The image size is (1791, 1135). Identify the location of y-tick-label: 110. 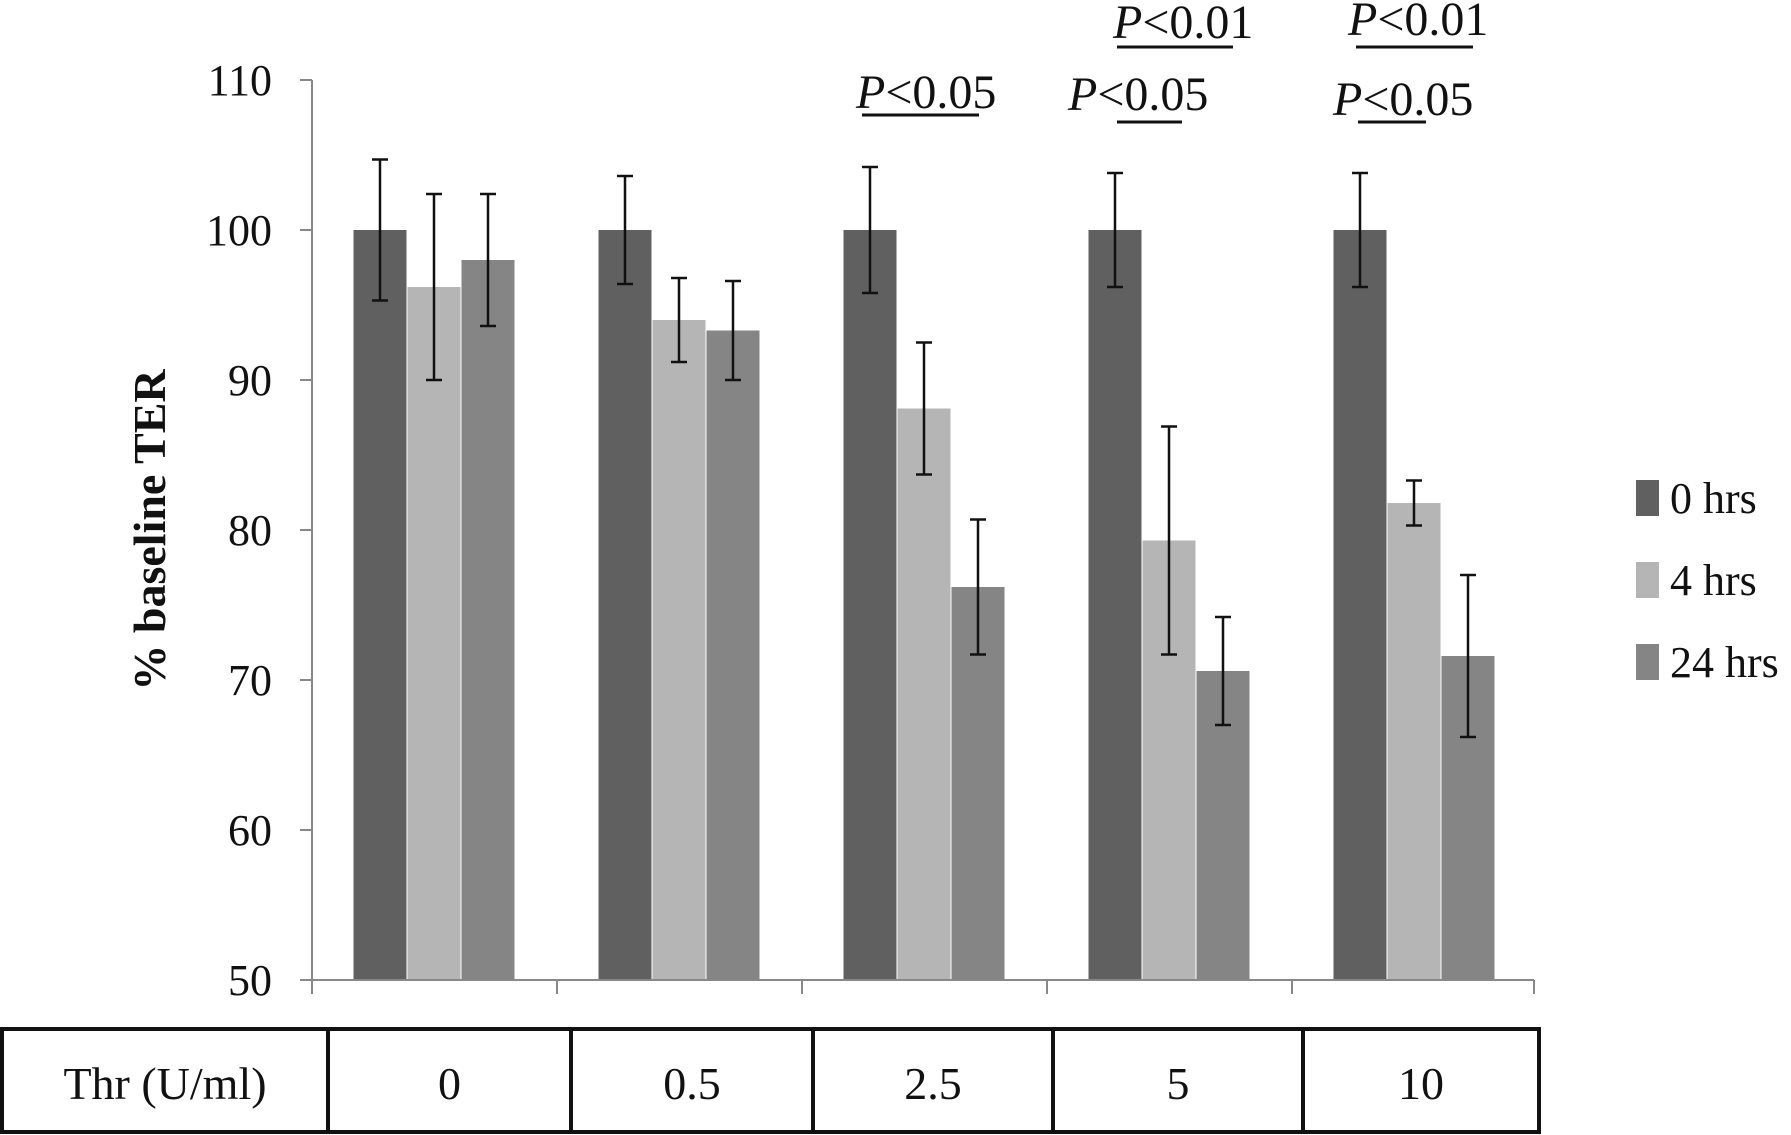
(240, 80).